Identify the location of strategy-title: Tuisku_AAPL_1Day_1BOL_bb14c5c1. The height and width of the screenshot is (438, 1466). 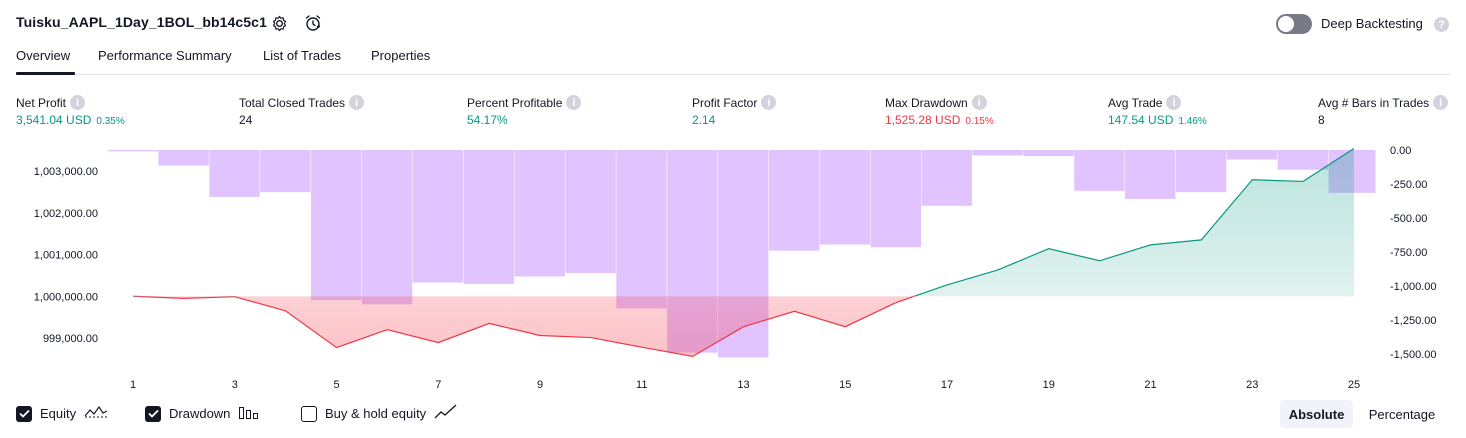
(141, 22).